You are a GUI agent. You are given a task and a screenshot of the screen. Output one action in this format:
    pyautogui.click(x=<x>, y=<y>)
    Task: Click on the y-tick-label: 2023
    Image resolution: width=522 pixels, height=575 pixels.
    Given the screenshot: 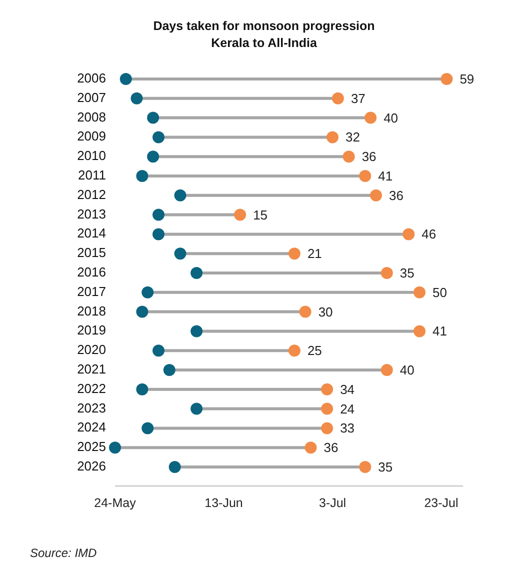 What is the action you would take?
    pyautogui.click(x=91, y=408)
    